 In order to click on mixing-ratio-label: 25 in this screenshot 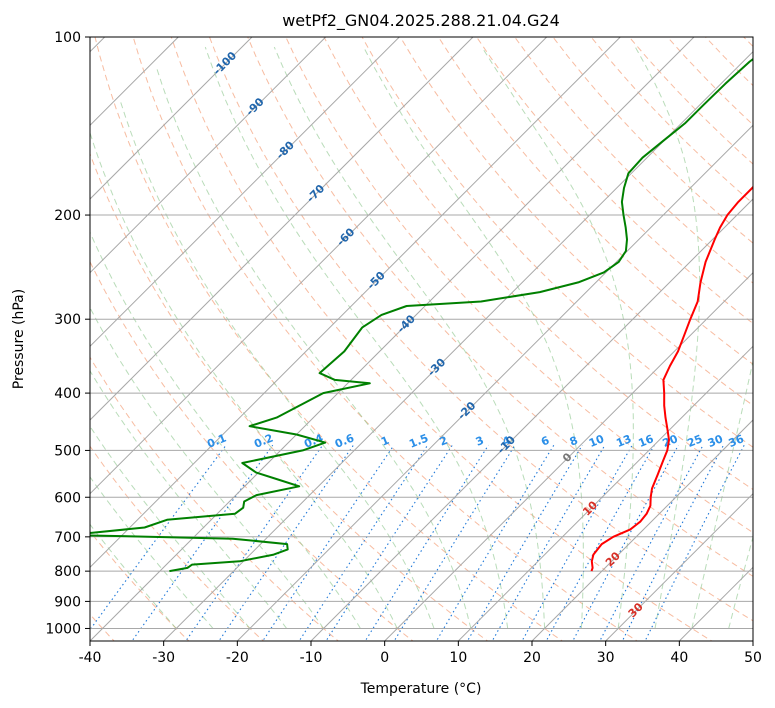, I will do `click(694, 441)`.